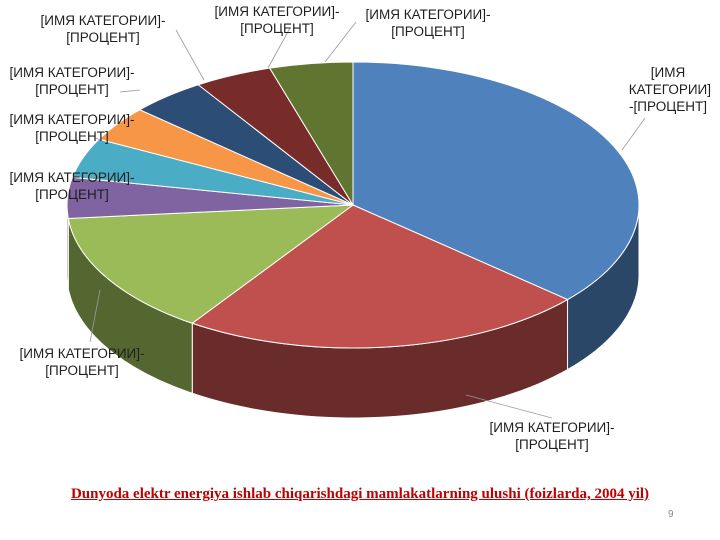  What do you see at coordinates (103, 29) in the screenshot?
I see `slice-label-7: [ИМЯ КАТЕГОРИИ]-[ПРОЦЕНТ]` at bounding box center [103, 29].